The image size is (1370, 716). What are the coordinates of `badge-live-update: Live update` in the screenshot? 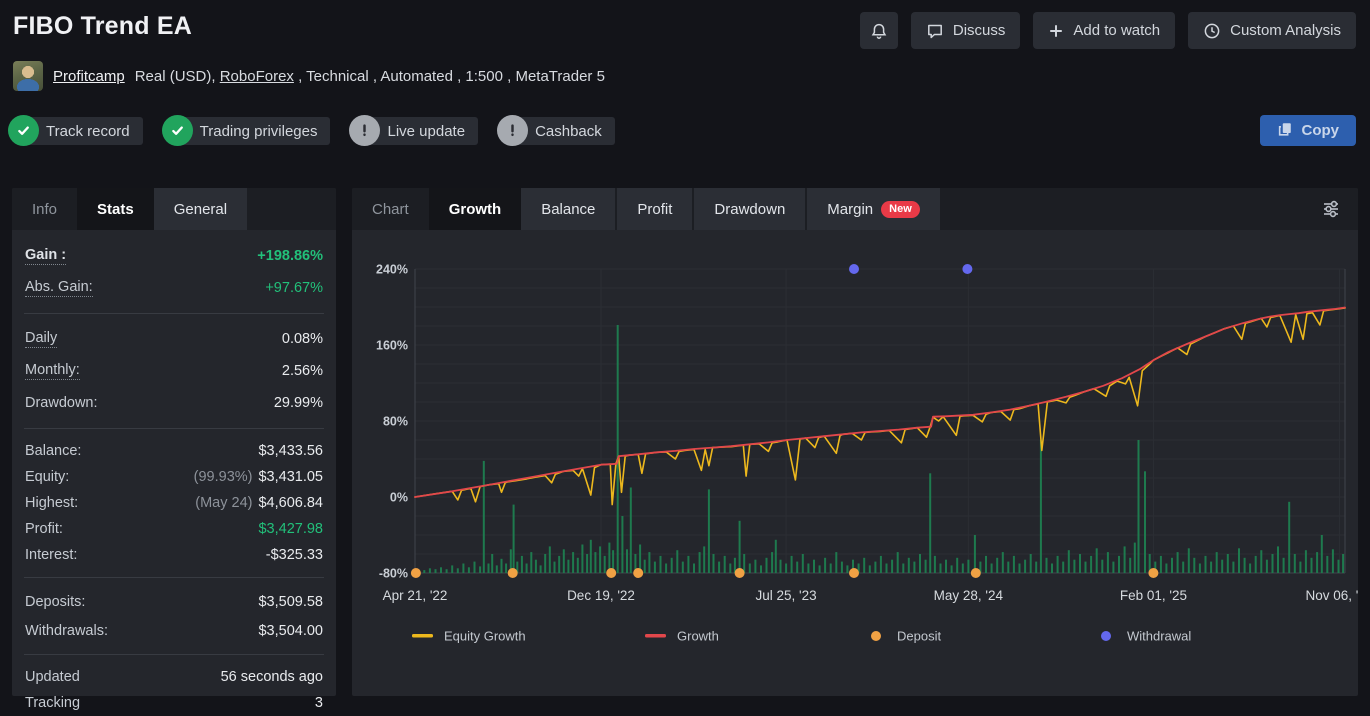 It's located at (414, 130).